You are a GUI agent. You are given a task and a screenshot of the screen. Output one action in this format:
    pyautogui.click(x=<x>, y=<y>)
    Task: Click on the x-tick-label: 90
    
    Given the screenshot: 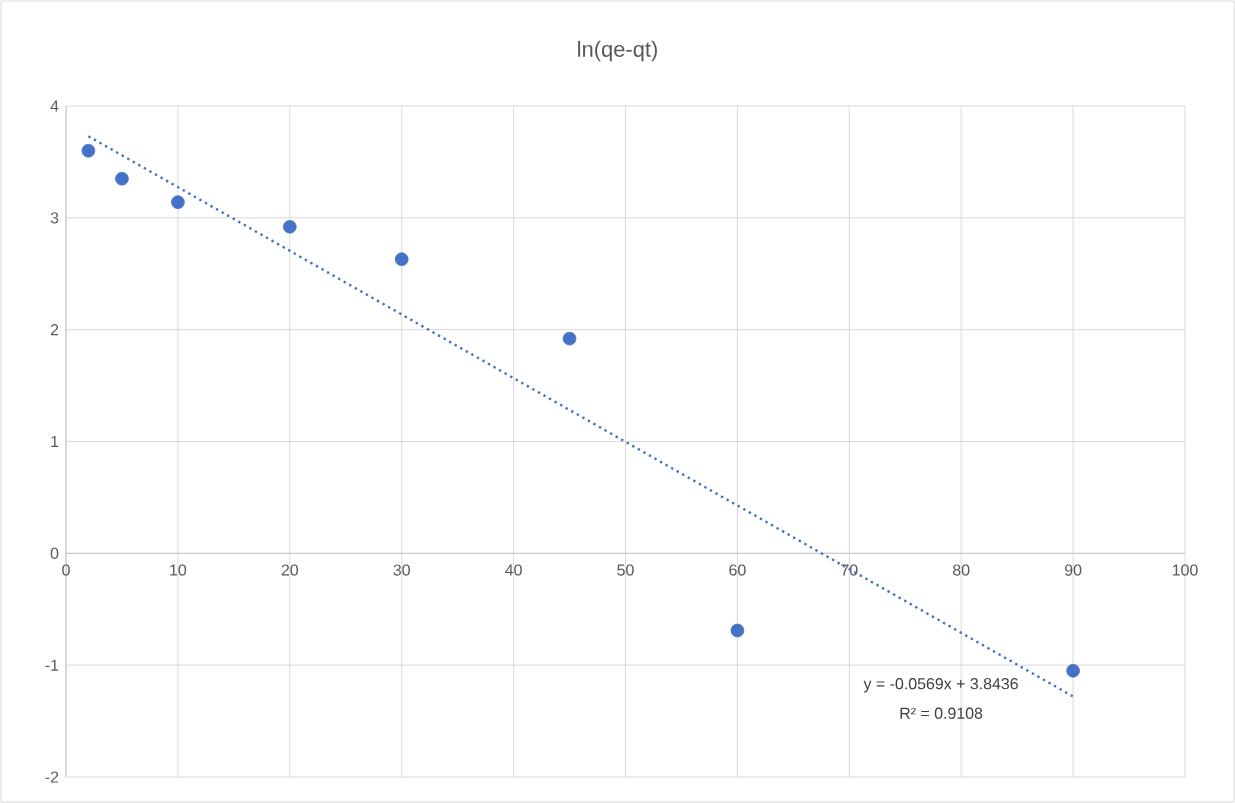 What is the action you would take?
    pyautogui.click(x=1073, y=570)
    